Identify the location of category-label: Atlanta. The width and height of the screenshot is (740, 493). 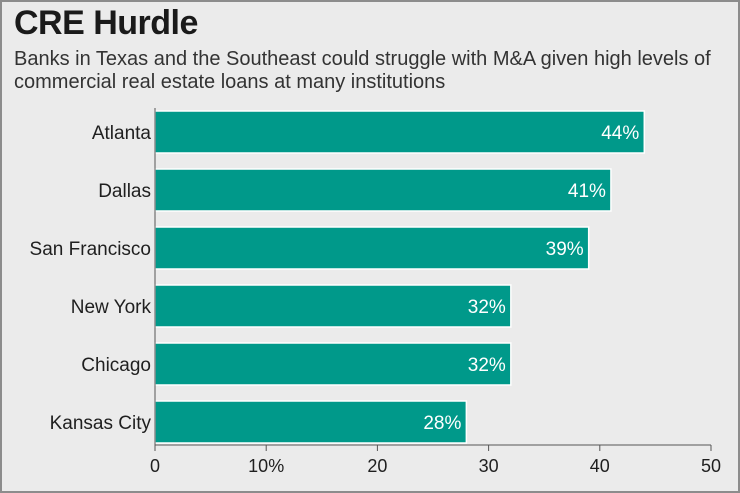
(122, 133).